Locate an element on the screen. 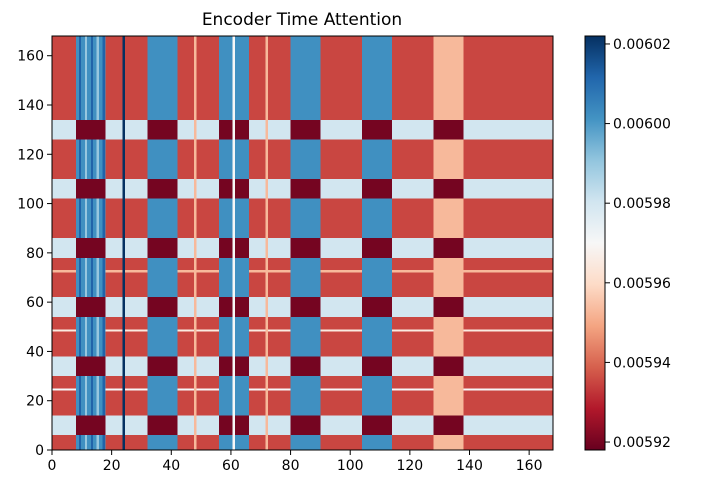 Image resolution: width=723 pixels, height=501 pixels. x-tick-label: 120 is located at coordinates (409, 466).